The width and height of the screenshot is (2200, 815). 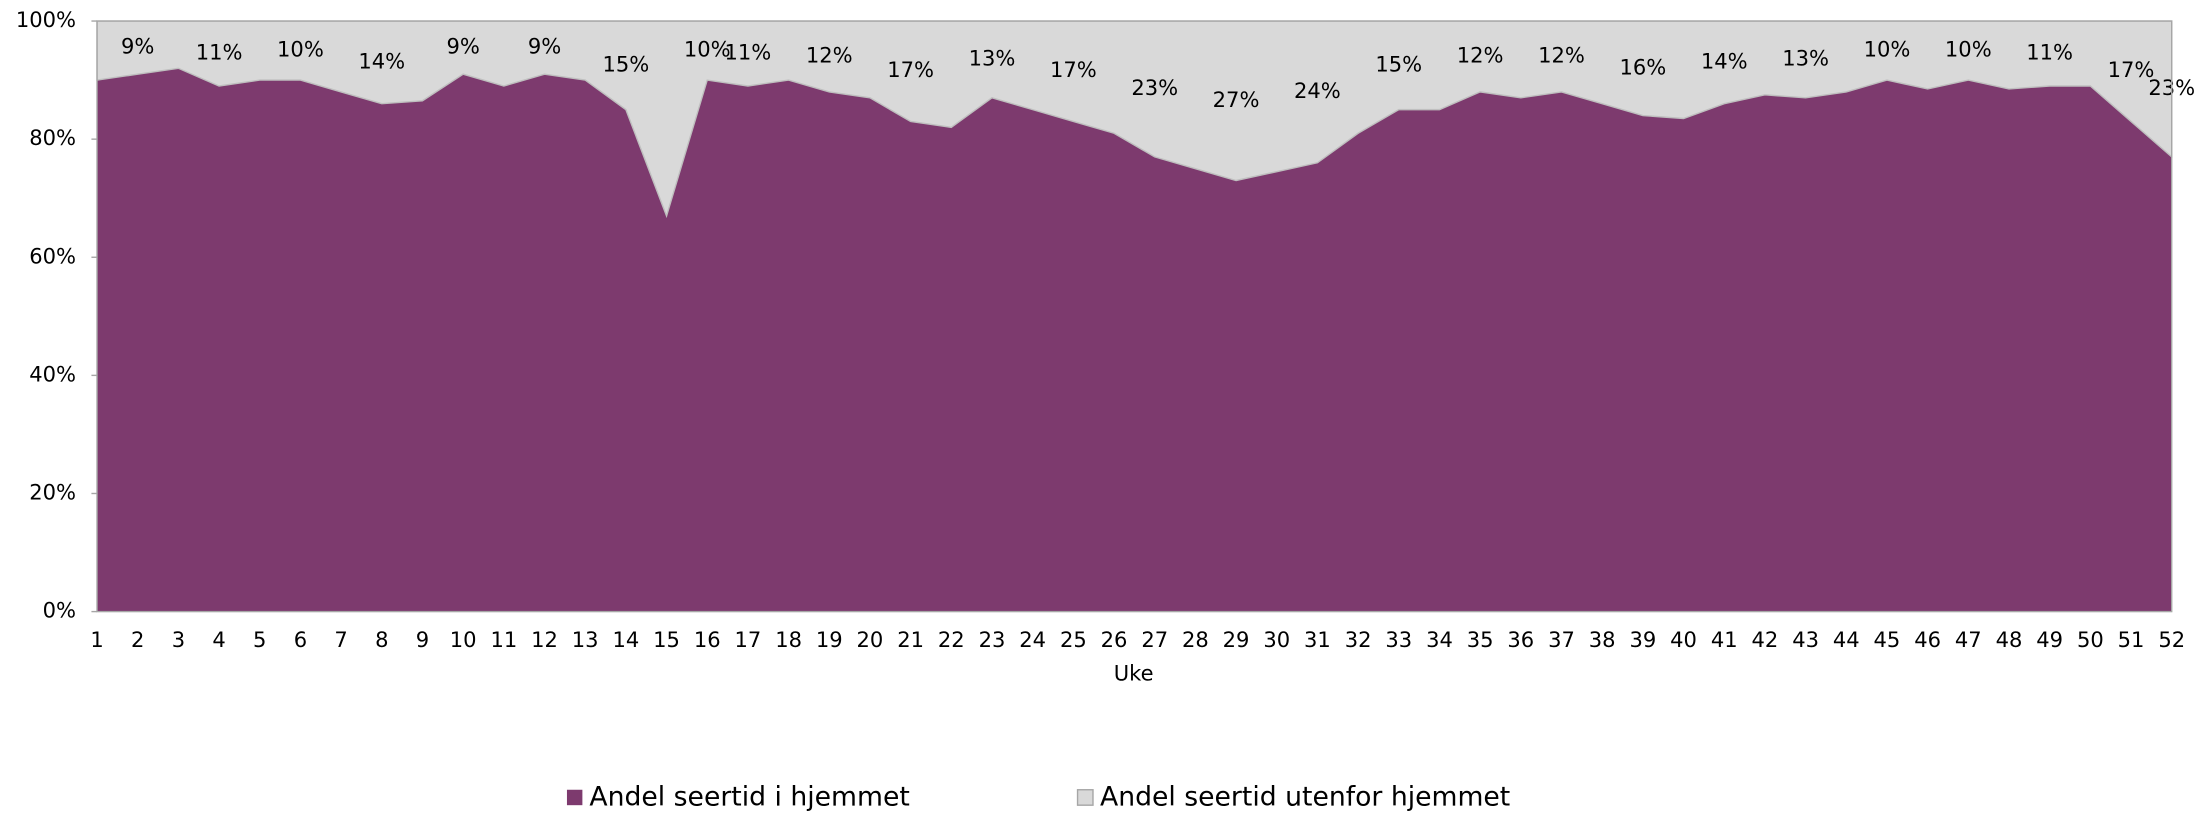 What do you see at coordinates (1561, 639) in the screenshot?
I see `x-tick-label: 37` at bounding box center [1561, 639].